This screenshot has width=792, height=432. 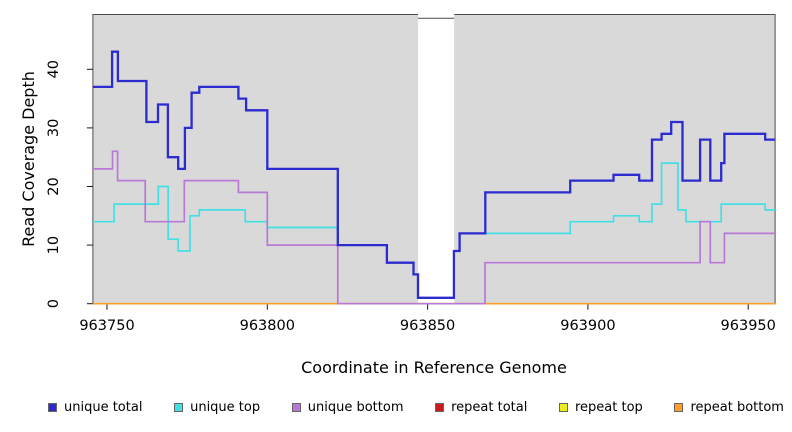 What do you see at coordinates (52, 407) in the screenshot?
I see `legend-swatch-unique-total` at bounding box center [52, 407].